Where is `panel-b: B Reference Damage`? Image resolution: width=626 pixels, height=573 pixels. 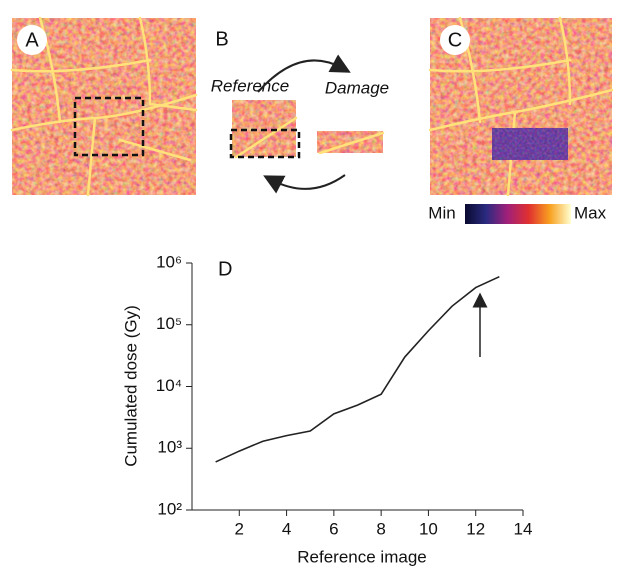 panel-b: B Reference Damage is located at coordinates (300, 111).